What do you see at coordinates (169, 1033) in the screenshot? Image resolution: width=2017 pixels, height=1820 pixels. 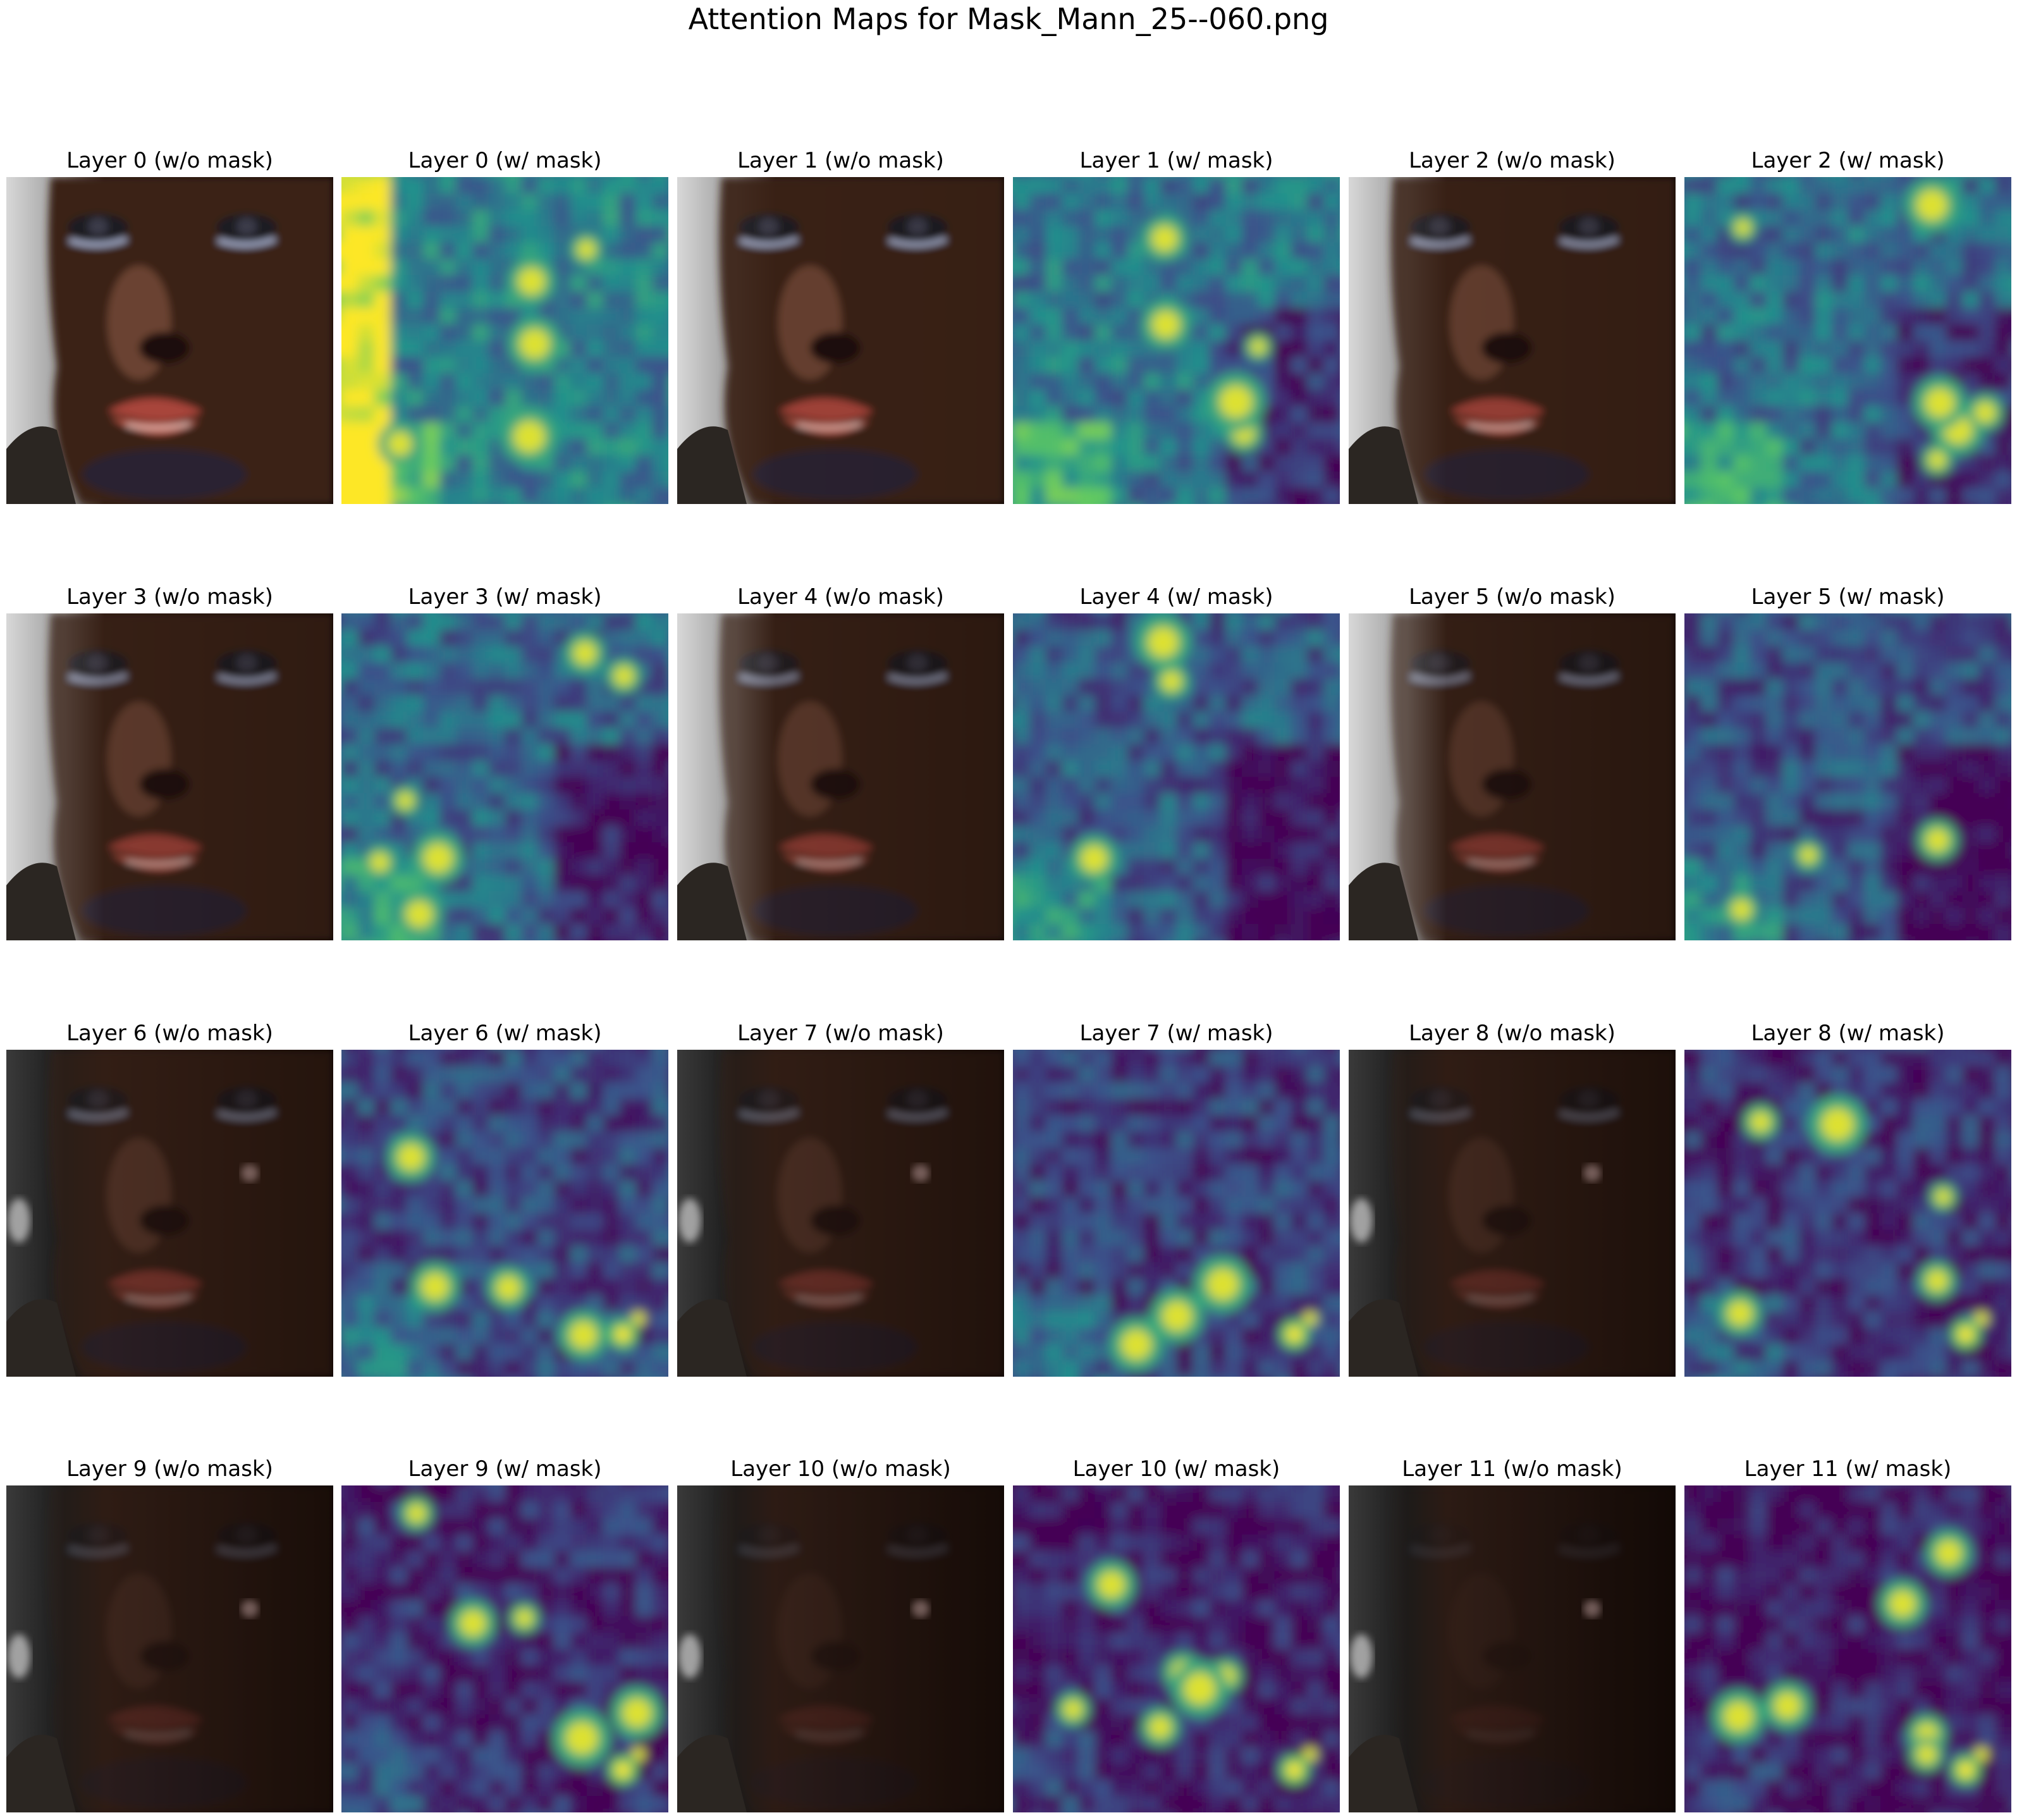 I see `panel-title: Layer 6 (w/o mask)` at bounding box center [169, 1033].